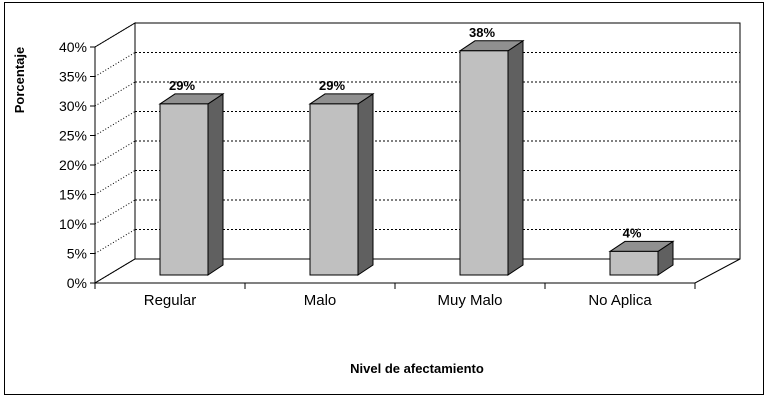 This screenshot has width=770, height=401. What do you see at coordinates (73, 165) in the screenshot?
I see `y-tick-label: 20%` at bounding box center [73, 165].